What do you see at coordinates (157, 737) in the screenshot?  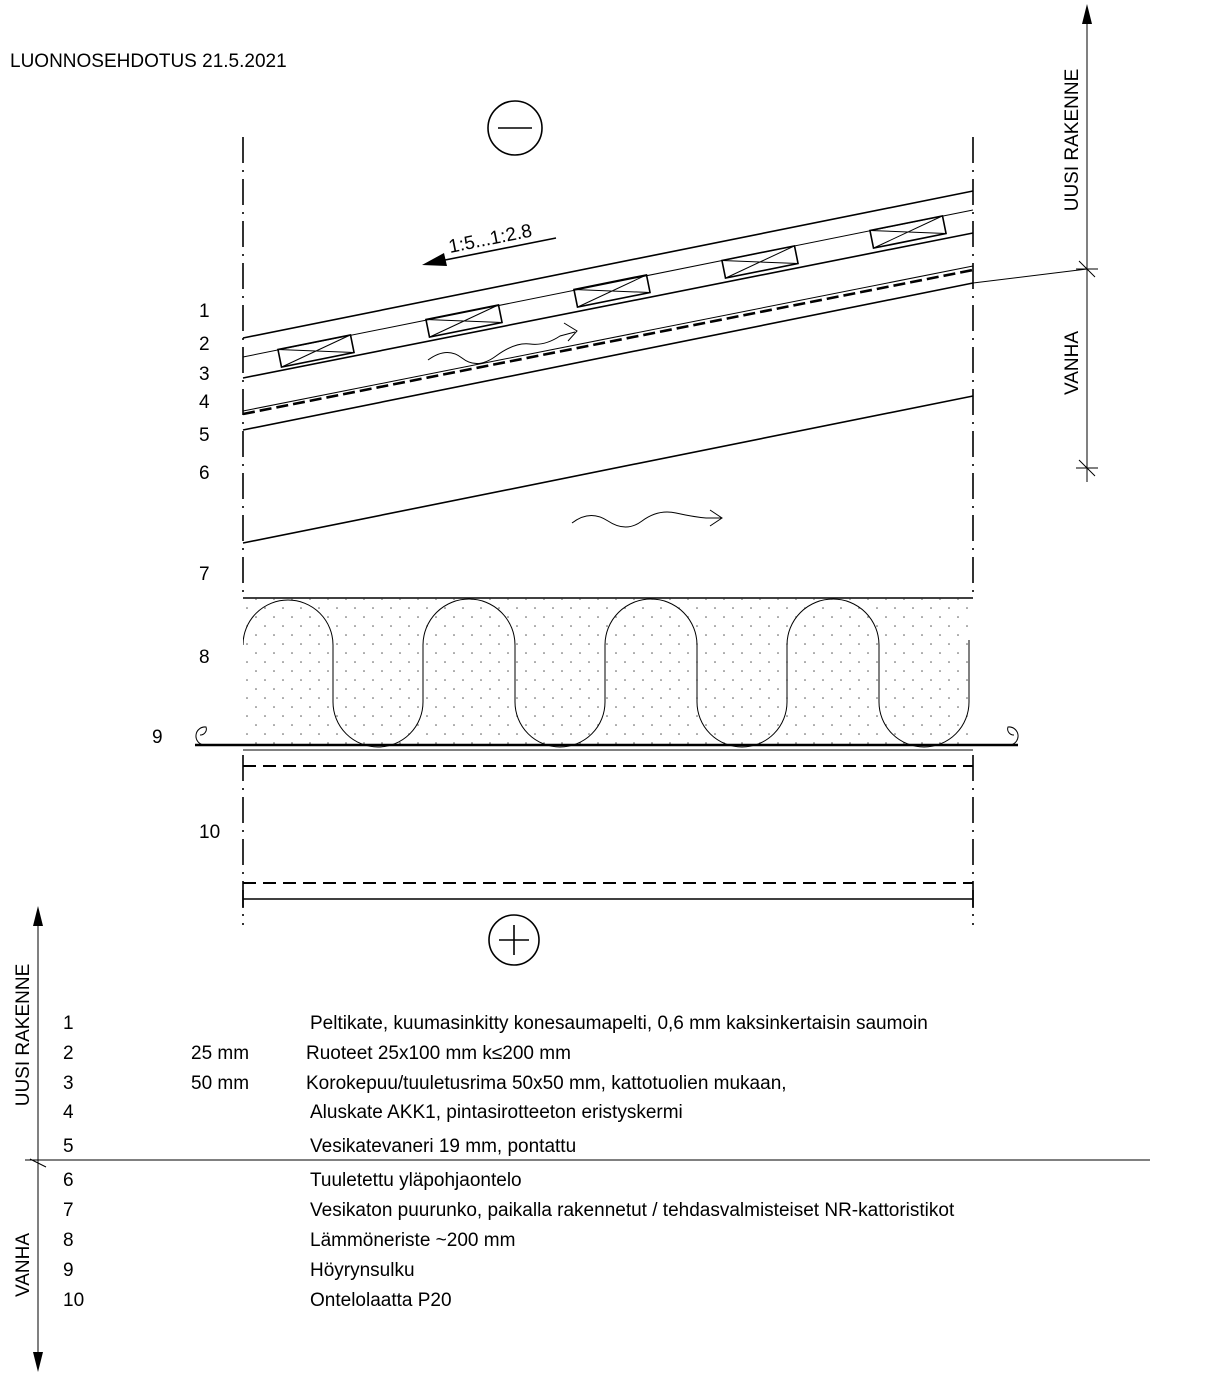 I see `layer-label: 9` at bounding box center [157, 737].